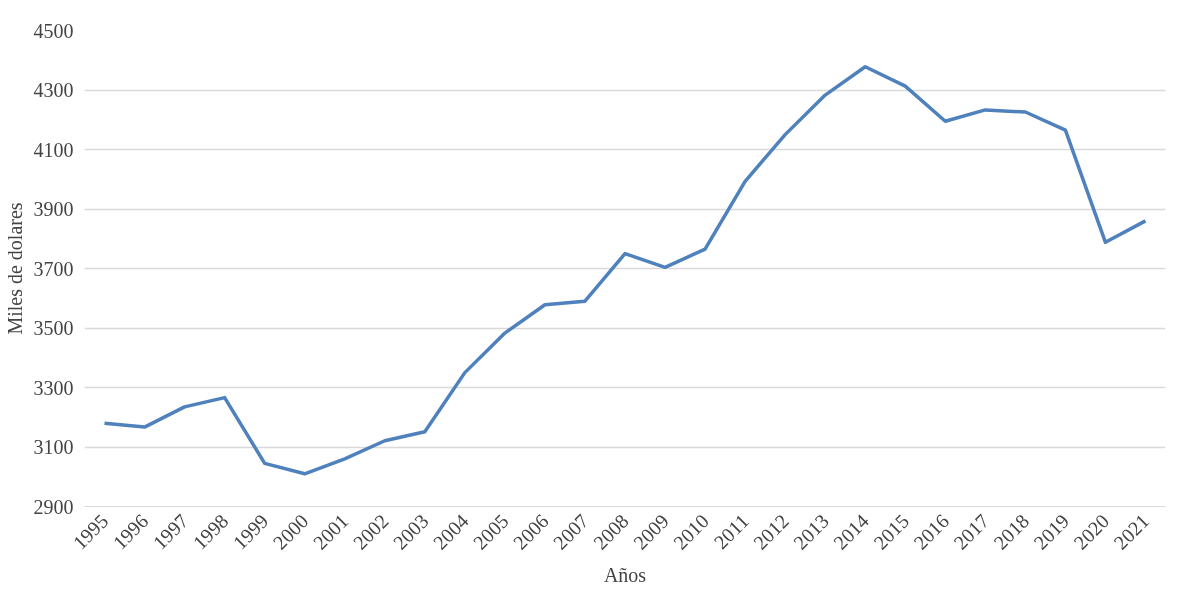  I want to click on x-tick-label: 2001, so click(330, 531).